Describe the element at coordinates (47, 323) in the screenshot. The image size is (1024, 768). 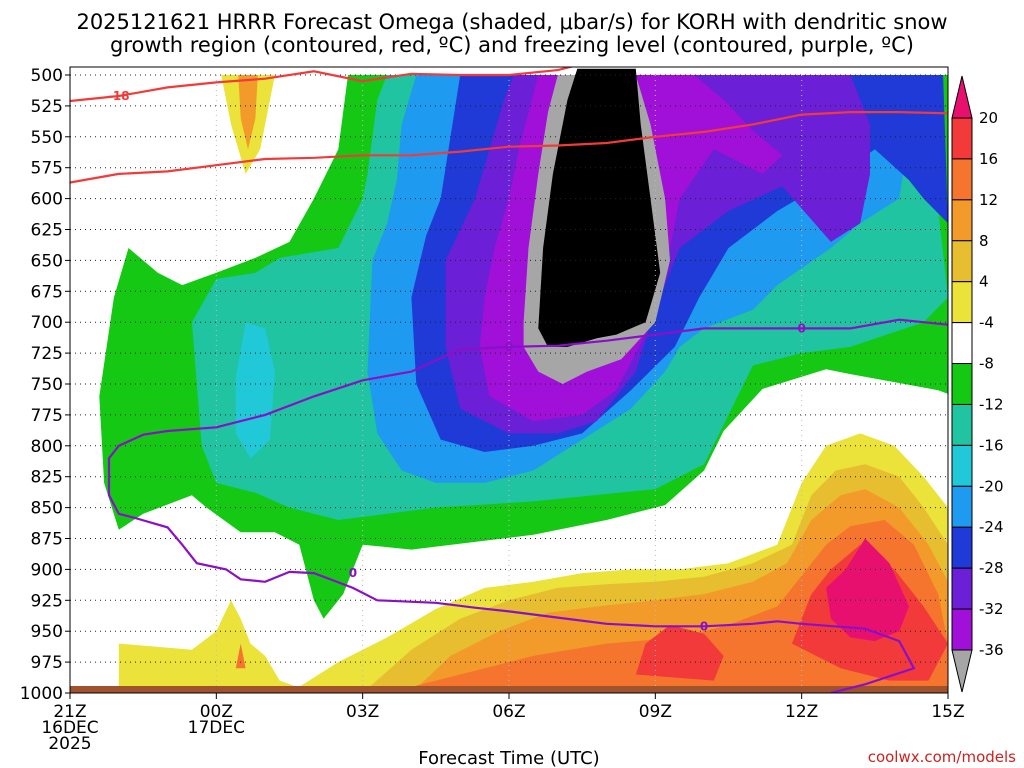
I see `y-tick-label-8: 700` at that location.